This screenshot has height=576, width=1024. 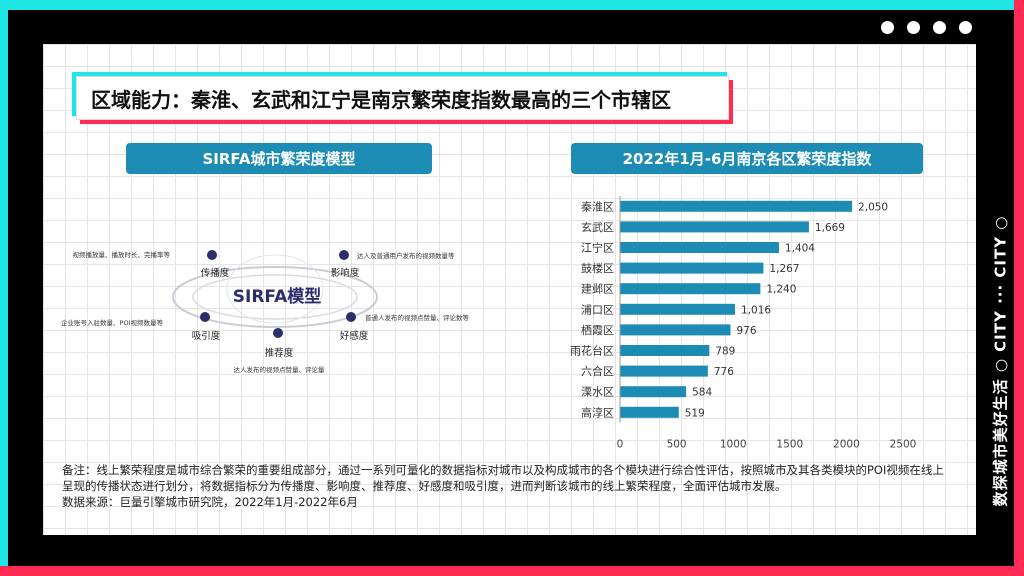 I want to click on model-ring-deco, so click(x=275, y=289).